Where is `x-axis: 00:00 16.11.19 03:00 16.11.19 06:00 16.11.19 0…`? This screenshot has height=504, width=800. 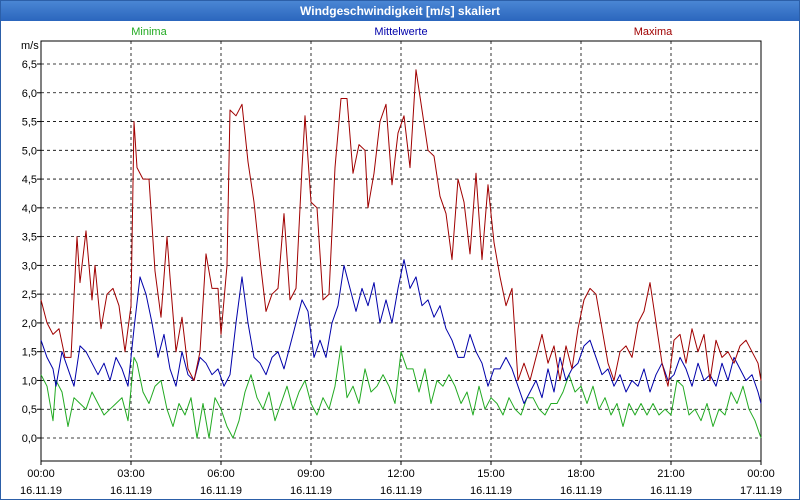
x-axis: 00:00 16.11.19 03:00 16.11.19 06:00 16.11.19 0… is located at coordinates (401, 479).